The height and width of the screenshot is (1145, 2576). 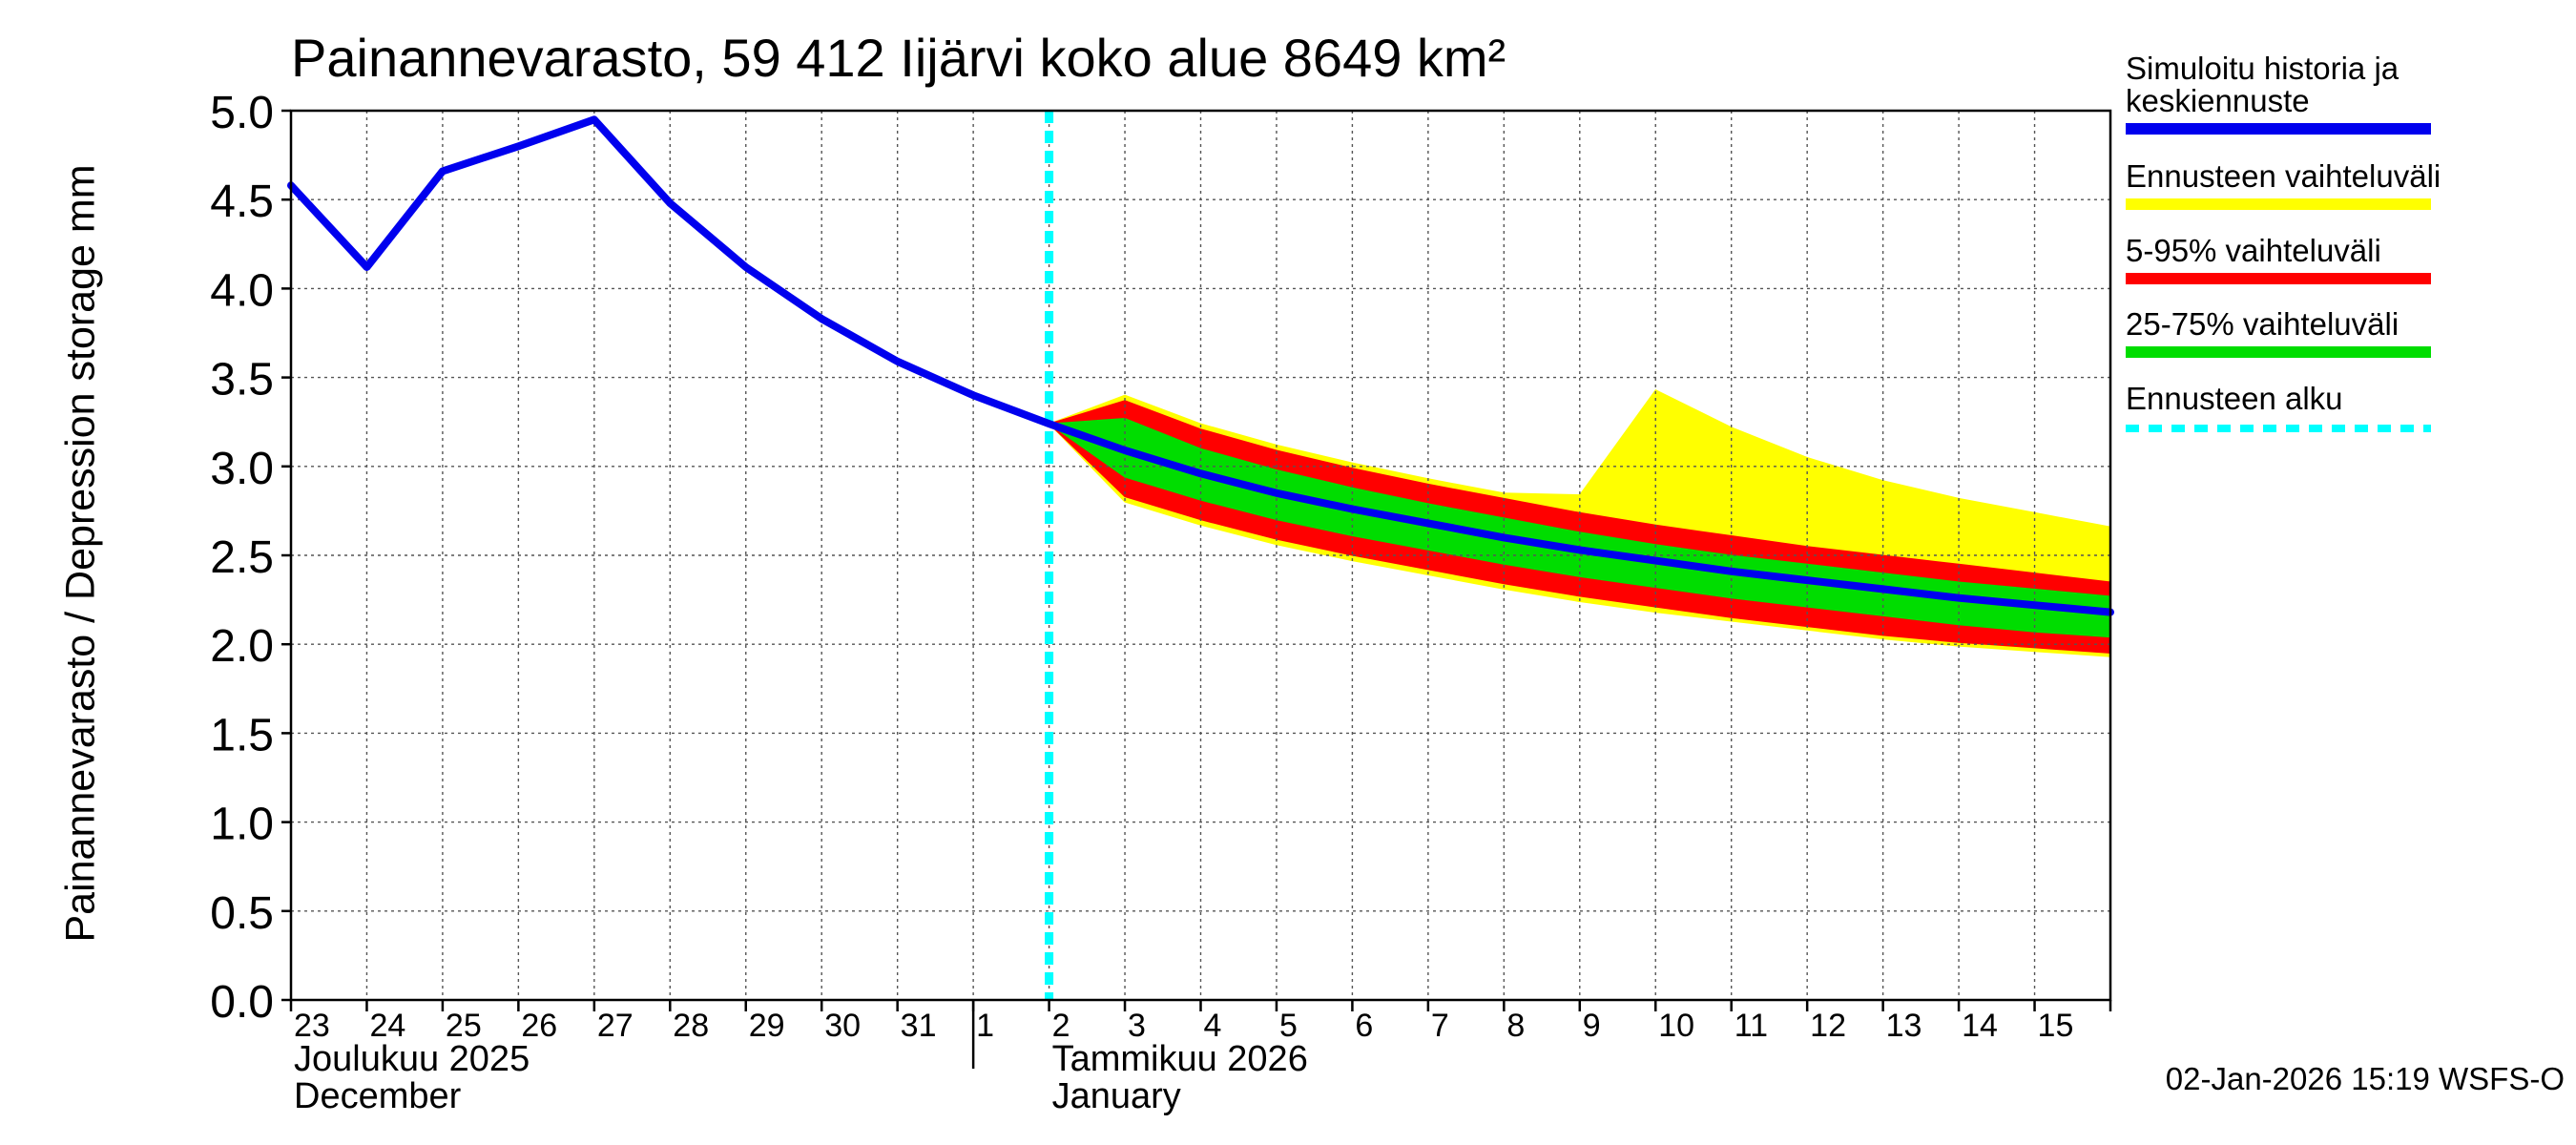 What do you see at coordinates (2262, 84) in the screenshot?
I see `legend-label-median: Simuloitu historia ja keskiennuste` at bounding box center [2262, 84].